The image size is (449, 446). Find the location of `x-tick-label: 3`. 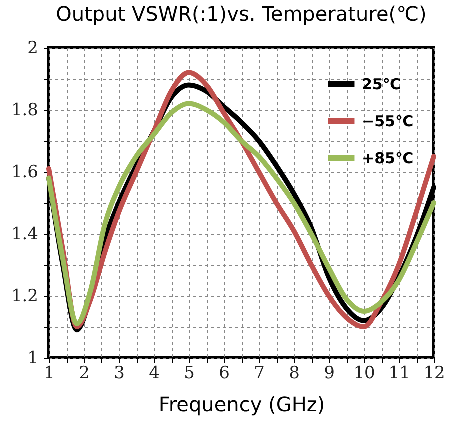

x-tick-label: 3 is located at coordinates (119, 374).